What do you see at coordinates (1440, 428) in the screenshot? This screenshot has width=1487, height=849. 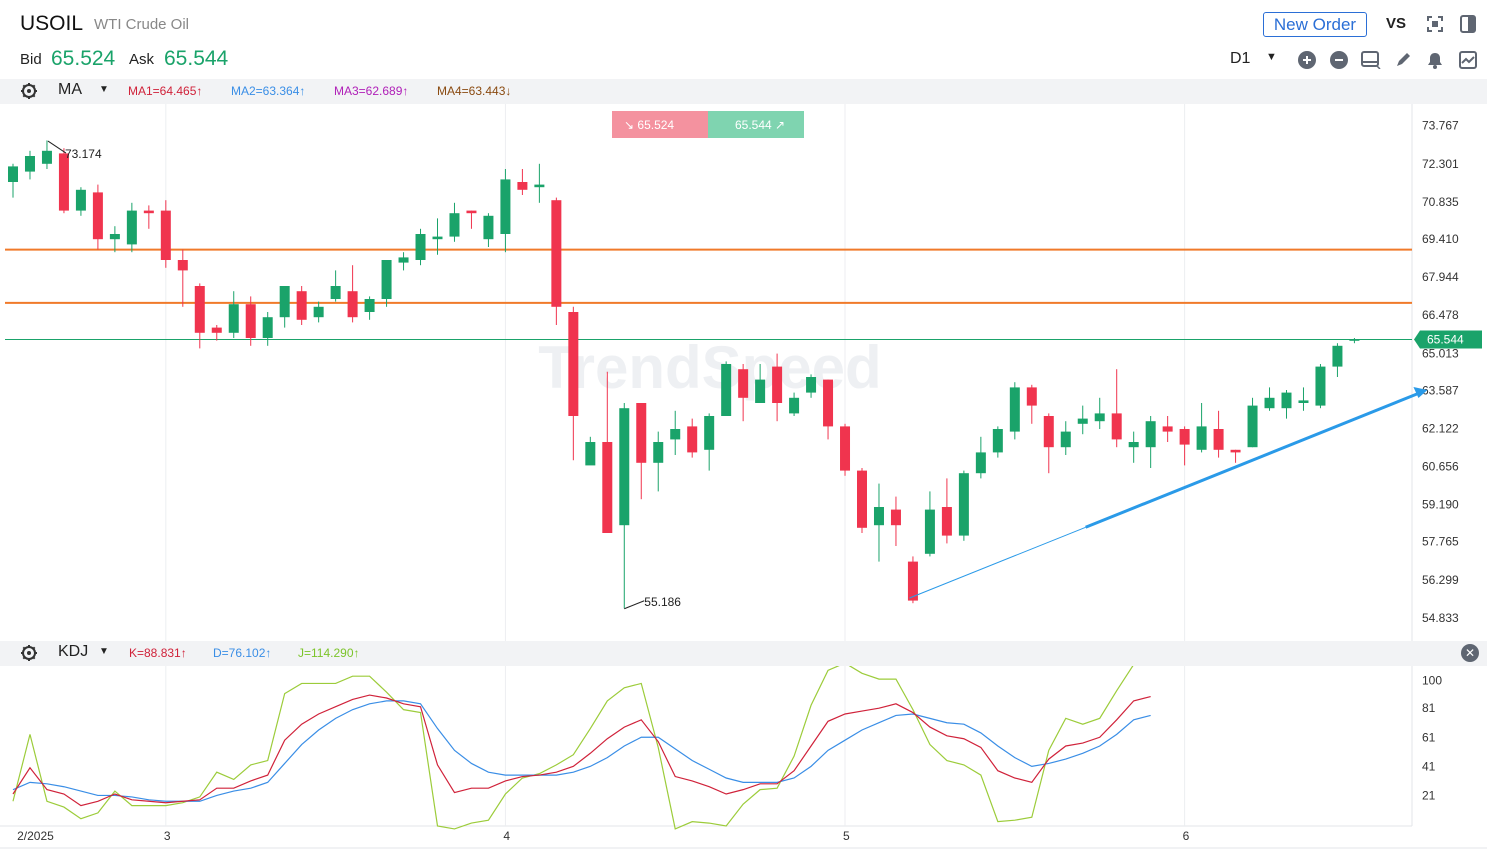 I see `price-tick-label: 62.122` at bounding box center [1440, 428].